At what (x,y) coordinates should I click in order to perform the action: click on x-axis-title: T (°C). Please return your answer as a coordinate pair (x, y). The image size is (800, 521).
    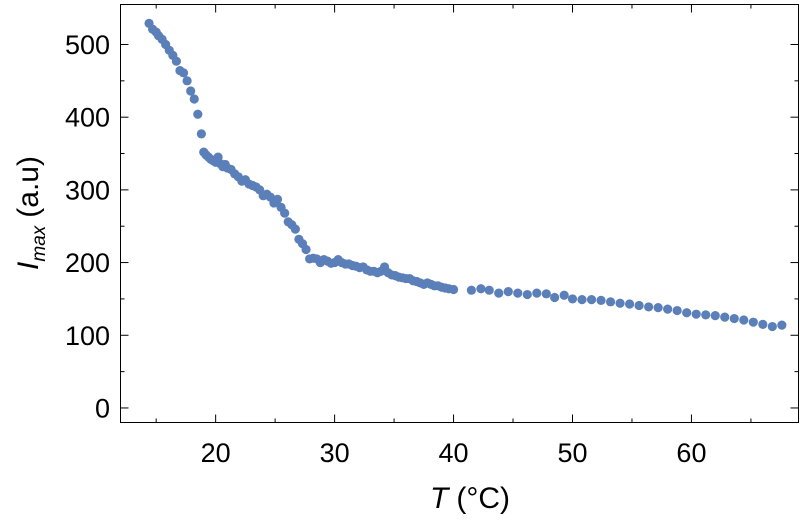
    Looking at the image, I should click on (470, 498).